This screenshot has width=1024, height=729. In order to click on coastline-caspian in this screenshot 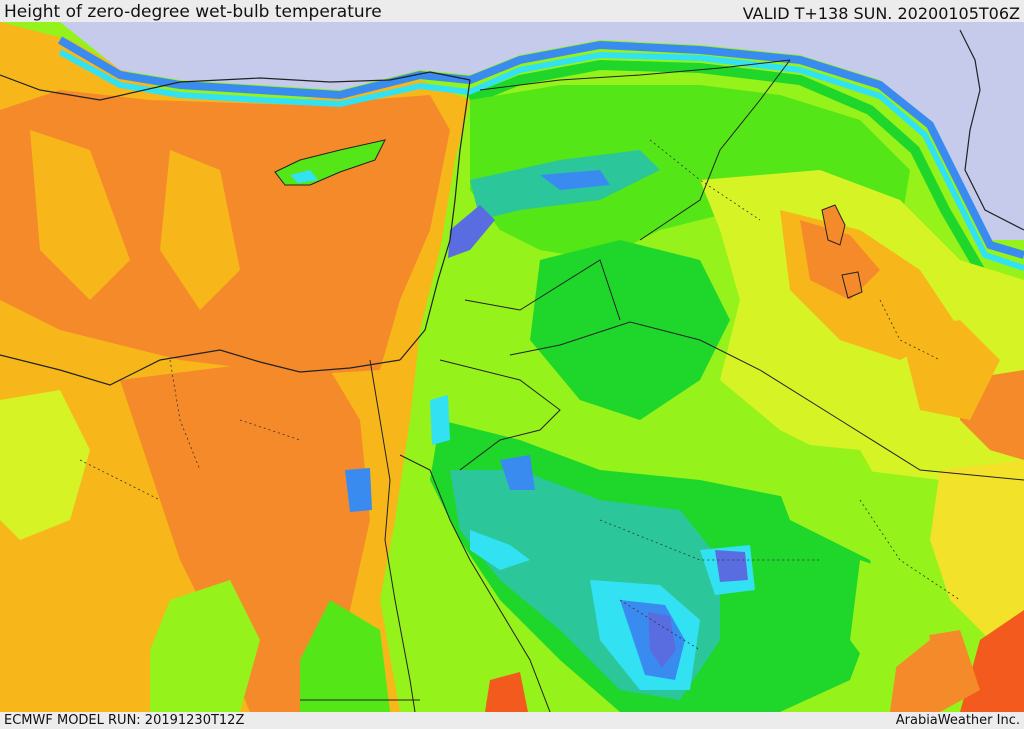, I will do `click(991, 130)`.